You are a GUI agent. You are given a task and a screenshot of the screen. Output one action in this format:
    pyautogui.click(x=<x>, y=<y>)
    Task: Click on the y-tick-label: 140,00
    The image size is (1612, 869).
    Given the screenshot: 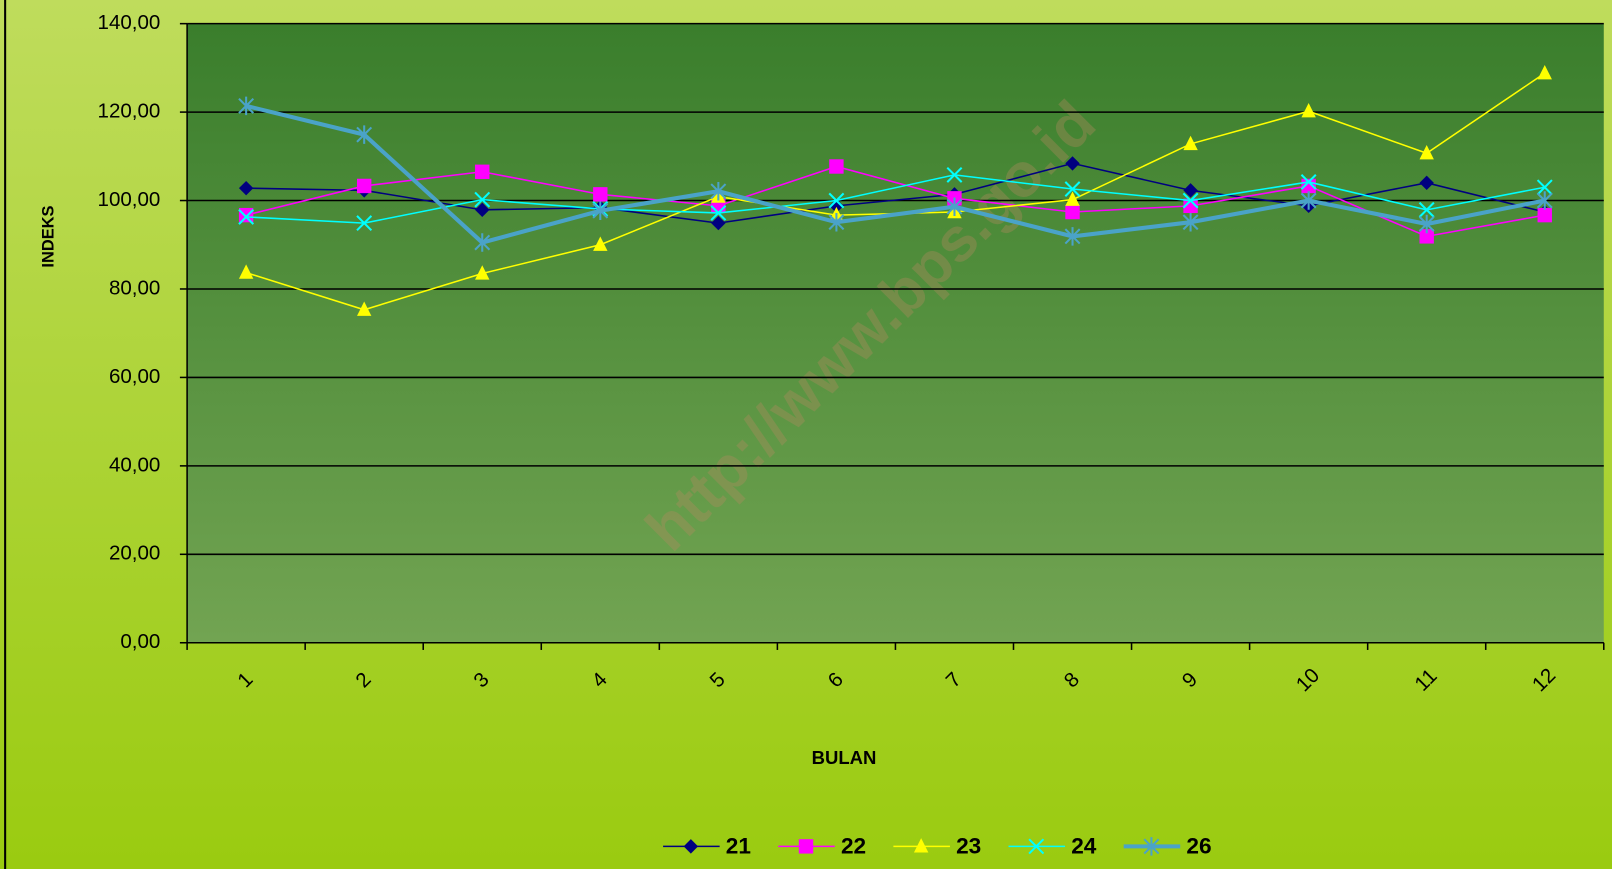 What is the action you would take?
    pyautogui.click(x=129, y=22)
    